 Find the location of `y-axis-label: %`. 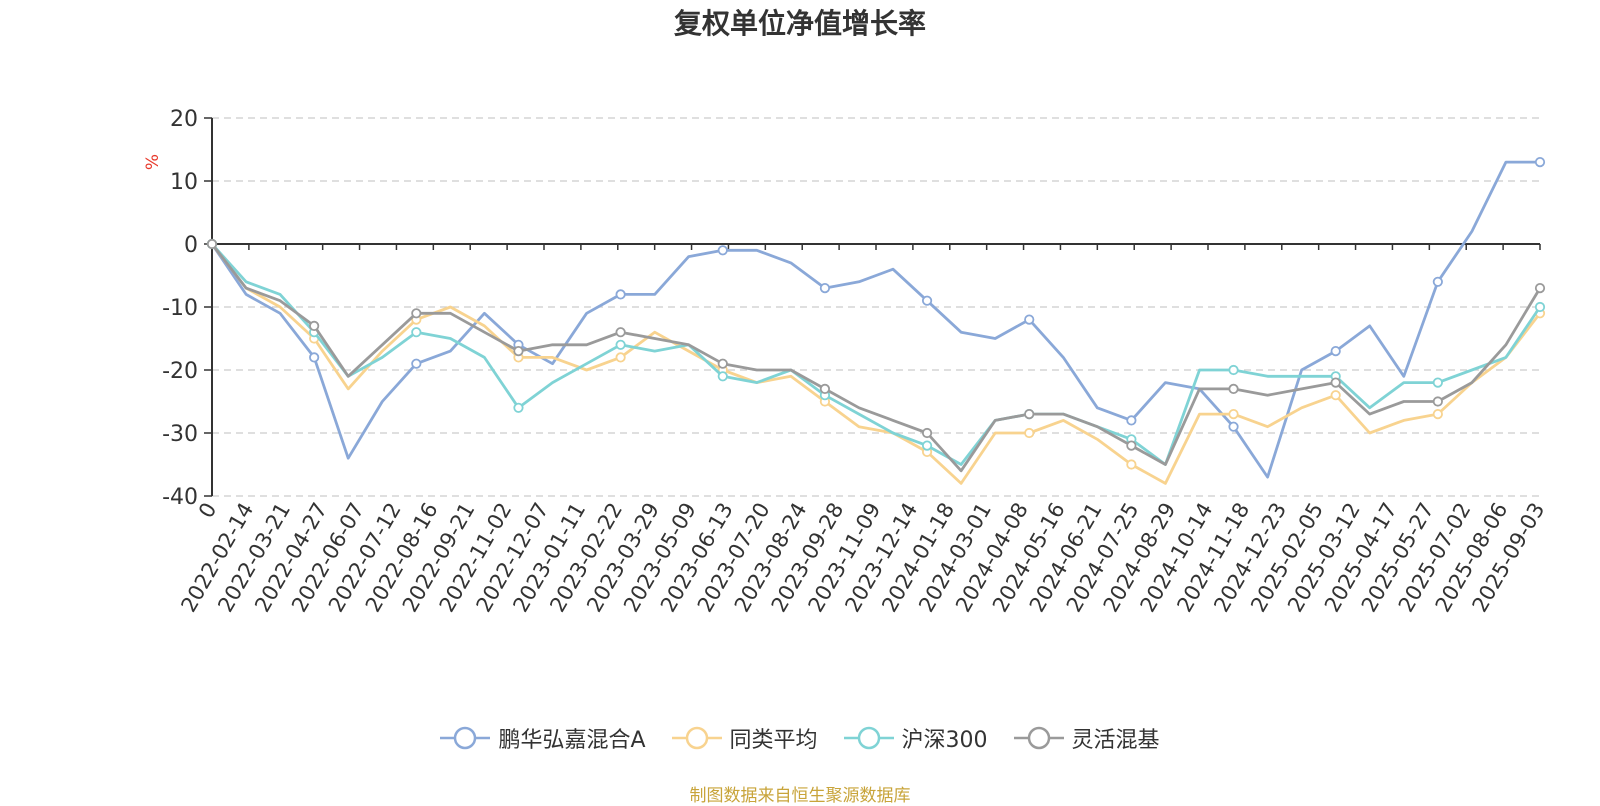

y-axis-label: % is located at coordinates (153, 162).